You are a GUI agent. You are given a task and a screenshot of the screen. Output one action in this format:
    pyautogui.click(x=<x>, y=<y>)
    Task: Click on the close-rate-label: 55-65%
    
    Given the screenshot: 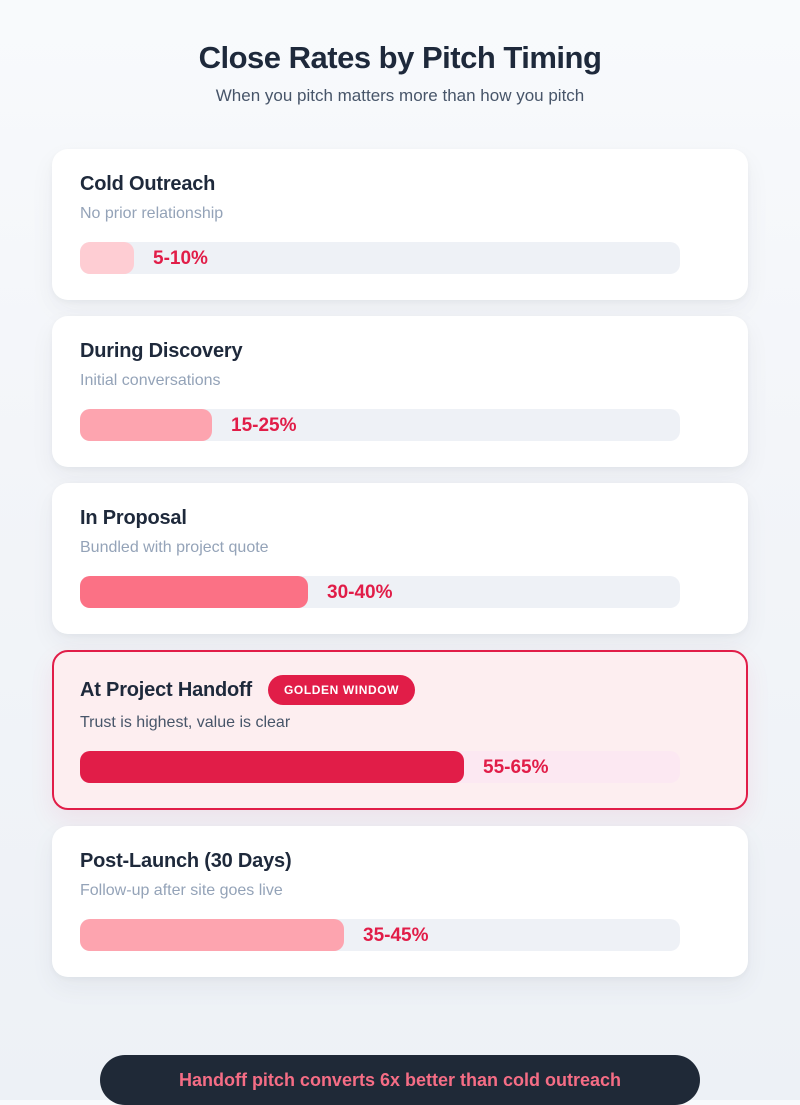 What is the action you would take?
    pyautogui.click(x=516, y=767)
    